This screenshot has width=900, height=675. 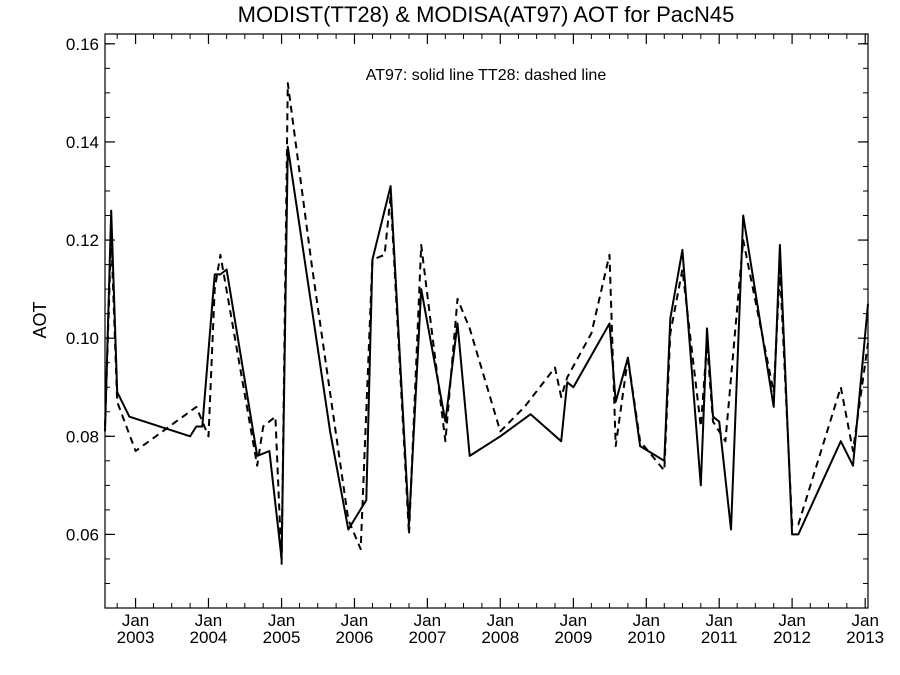 I want to click on x-tick-year-label: 2010, so click(x=646, y=637).